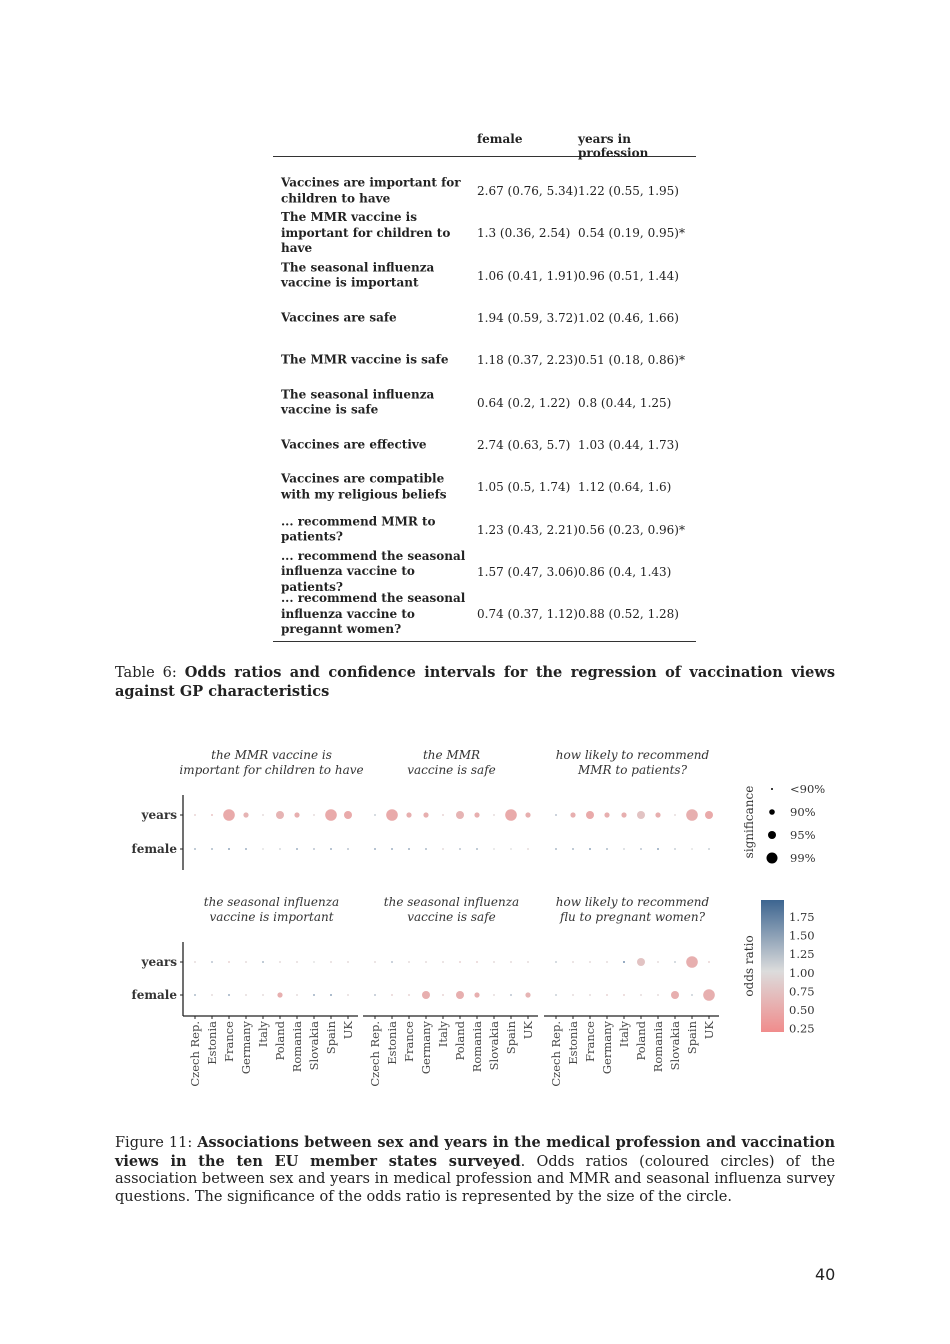 The height and width of the screenshot is (1344, 950). Describe the element at coordinates (628, 614) in the screenshot. I see `years-value: 0.88 (0.52, 1.28)` at that location.